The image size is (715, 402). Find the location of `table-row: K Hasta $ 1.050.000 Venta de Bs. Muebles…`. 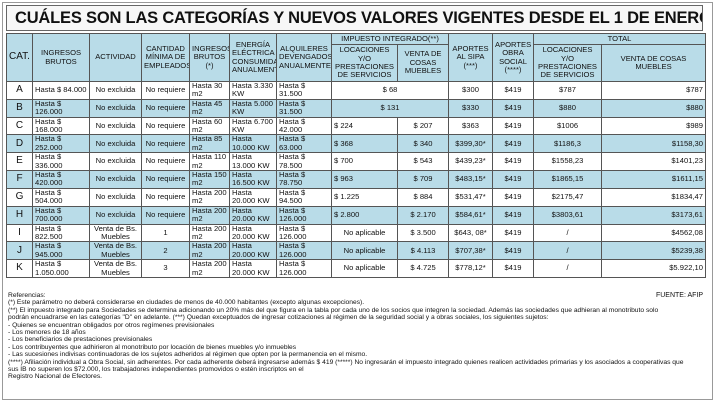

table-row: K Hasta $ 1.050.000 Venta de Bs. Muebles… is located at coordinates (356, 268).